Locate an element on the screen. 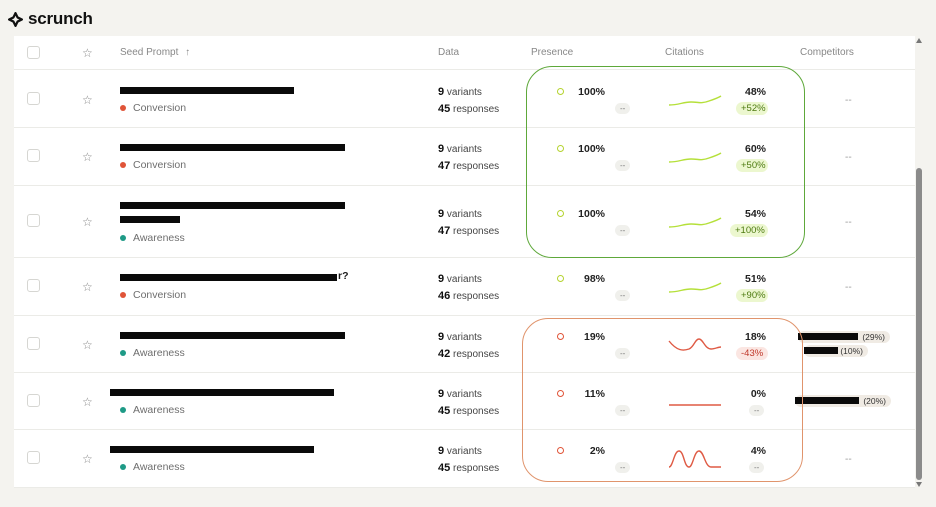  citations-change-badge: +100% is located at coordinates (749, 230).